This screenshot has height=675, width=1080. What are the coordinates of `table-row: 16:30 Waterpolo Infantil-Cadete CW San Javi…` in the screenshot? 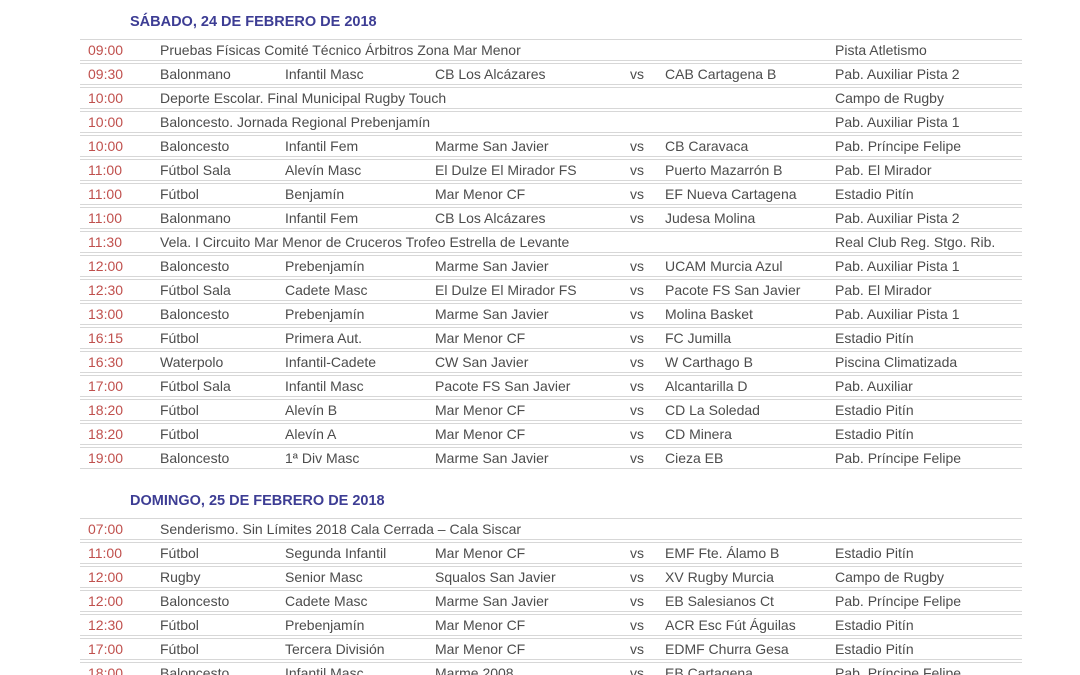 It's located at (551, 362).